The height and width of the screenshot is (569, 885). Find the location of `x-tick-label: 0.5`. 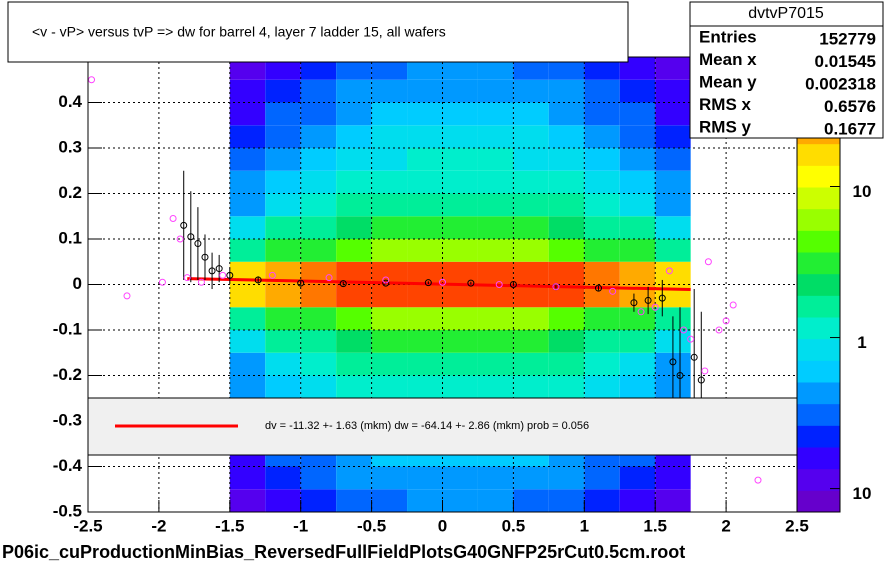

x-tick-label: 0.5 is located at coordinates (514, 525).